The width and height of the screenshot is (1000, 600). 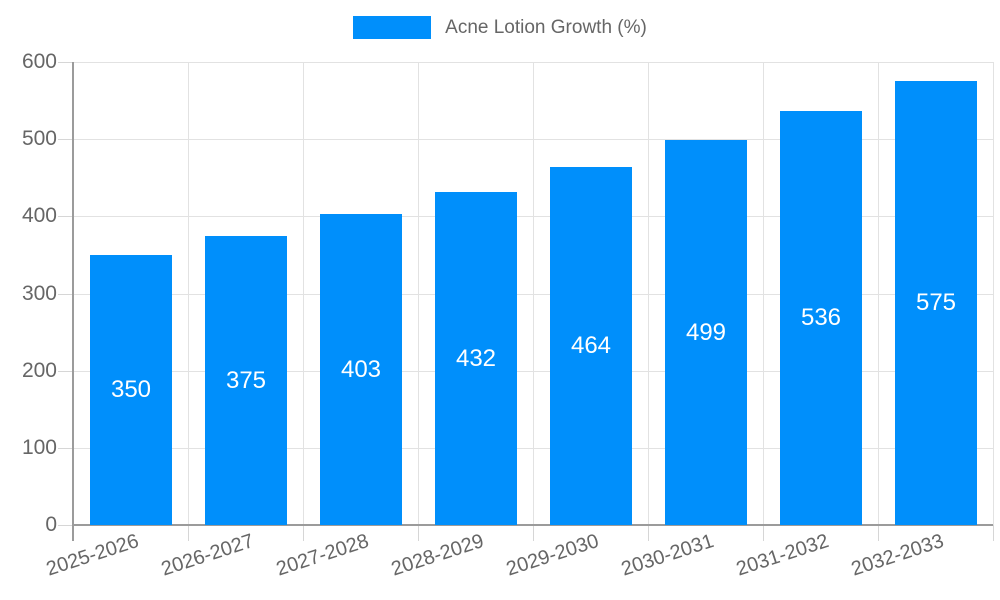 I want to click on legend-label: Acne Lotion Growth (%), so click(x=546, y=27).